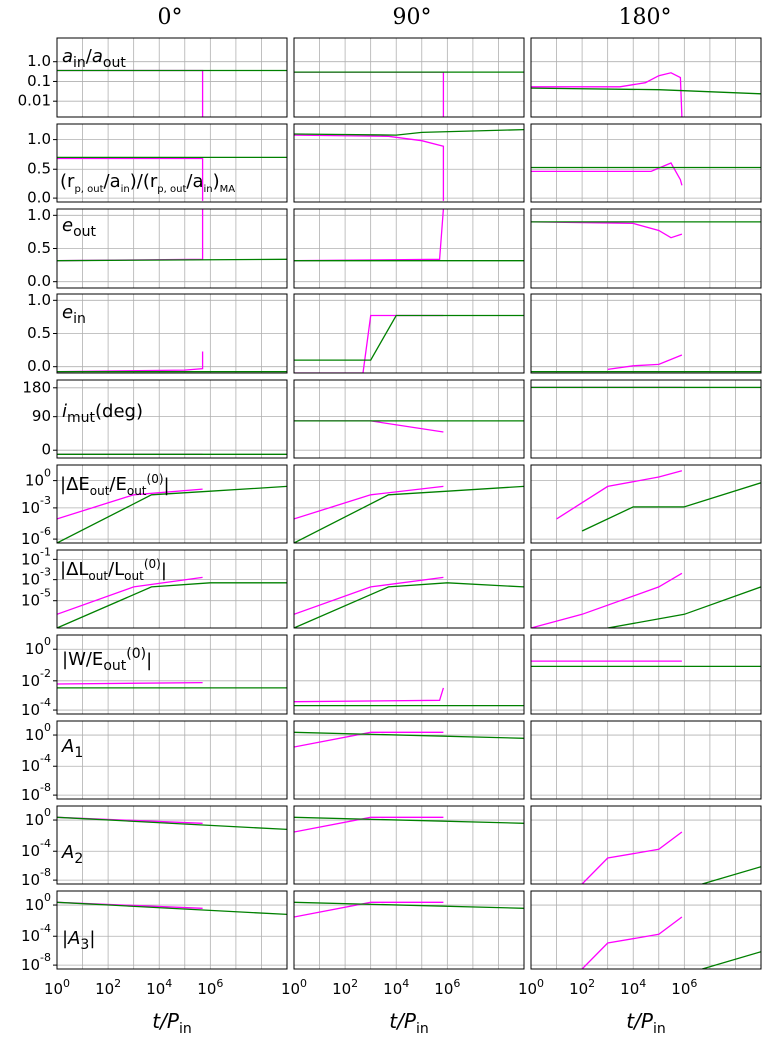 The height and width of the screenshot is (1038, 763). I want to click on y-tick-label: 10⁻³, so click(36, 505).